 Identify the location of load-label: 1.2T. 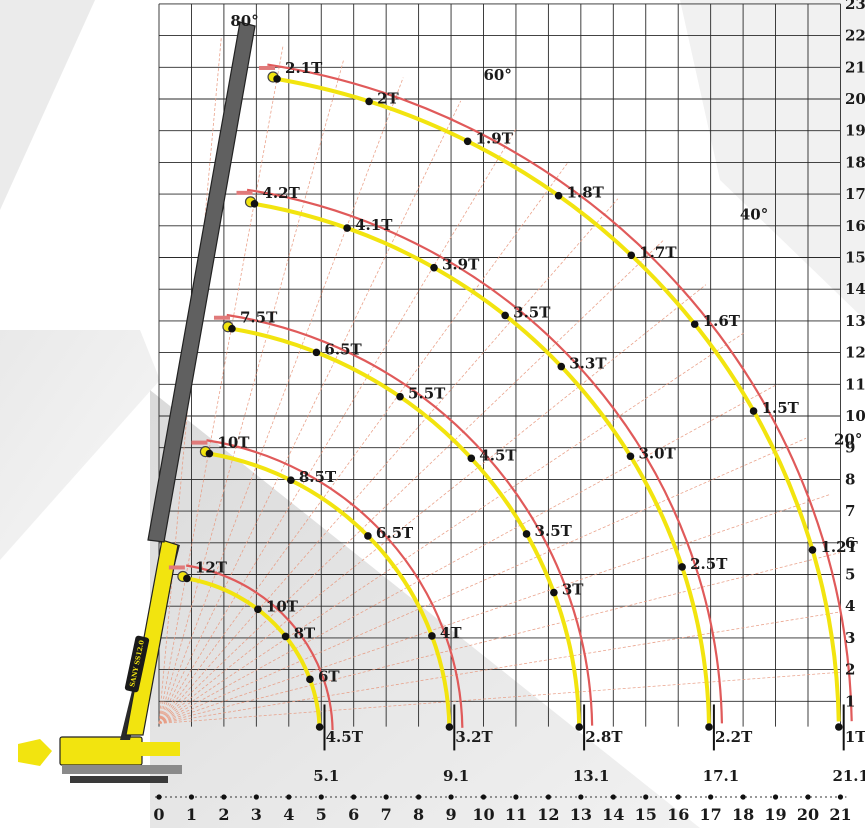
(839, 547).